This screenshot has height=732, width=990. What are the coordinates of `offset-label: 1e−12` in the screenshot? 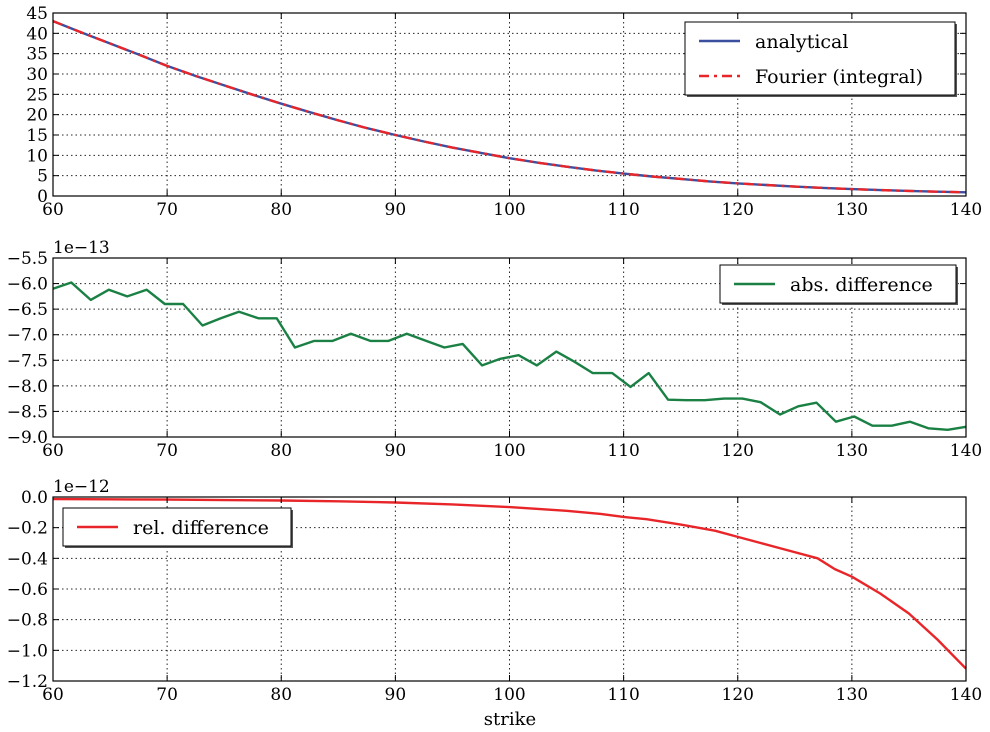 It's located at (81, 487).